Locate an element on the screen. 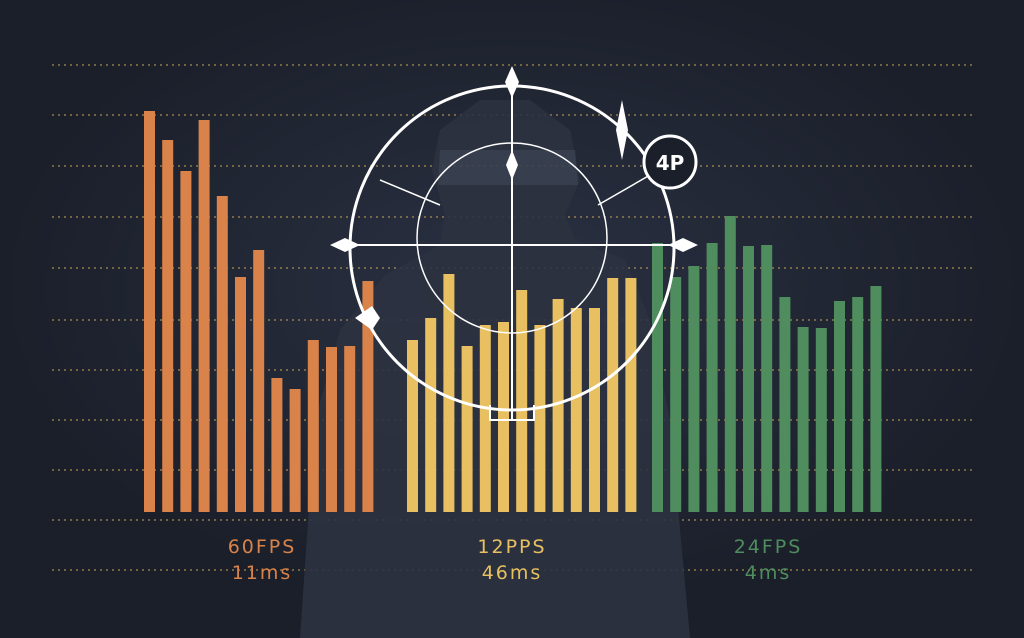 This screenshot has width=1024, height=638. reticle-diagonal-line is located at coordinates (410, 192).